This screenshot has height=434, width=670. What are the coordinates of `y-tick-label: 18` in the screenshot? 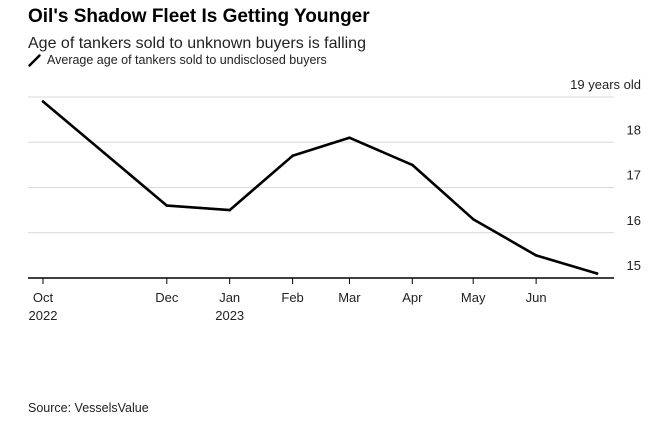 It's located at (634, 129).